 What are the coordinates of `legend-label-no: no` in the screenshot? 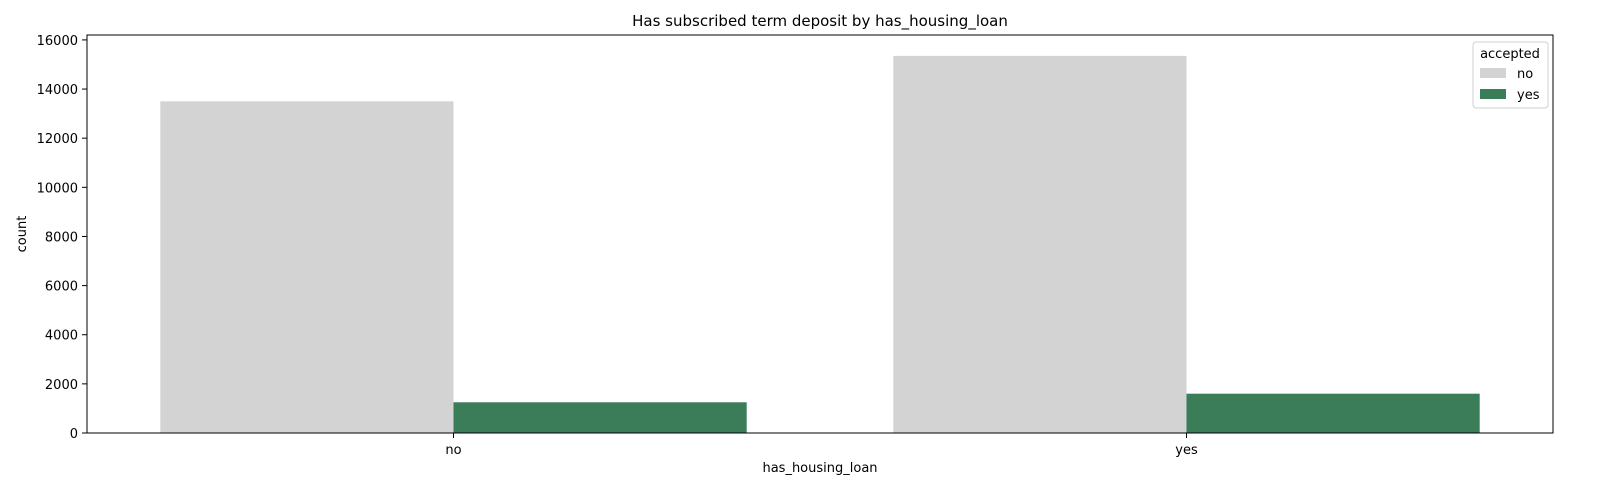 It's located at (1525, 74).